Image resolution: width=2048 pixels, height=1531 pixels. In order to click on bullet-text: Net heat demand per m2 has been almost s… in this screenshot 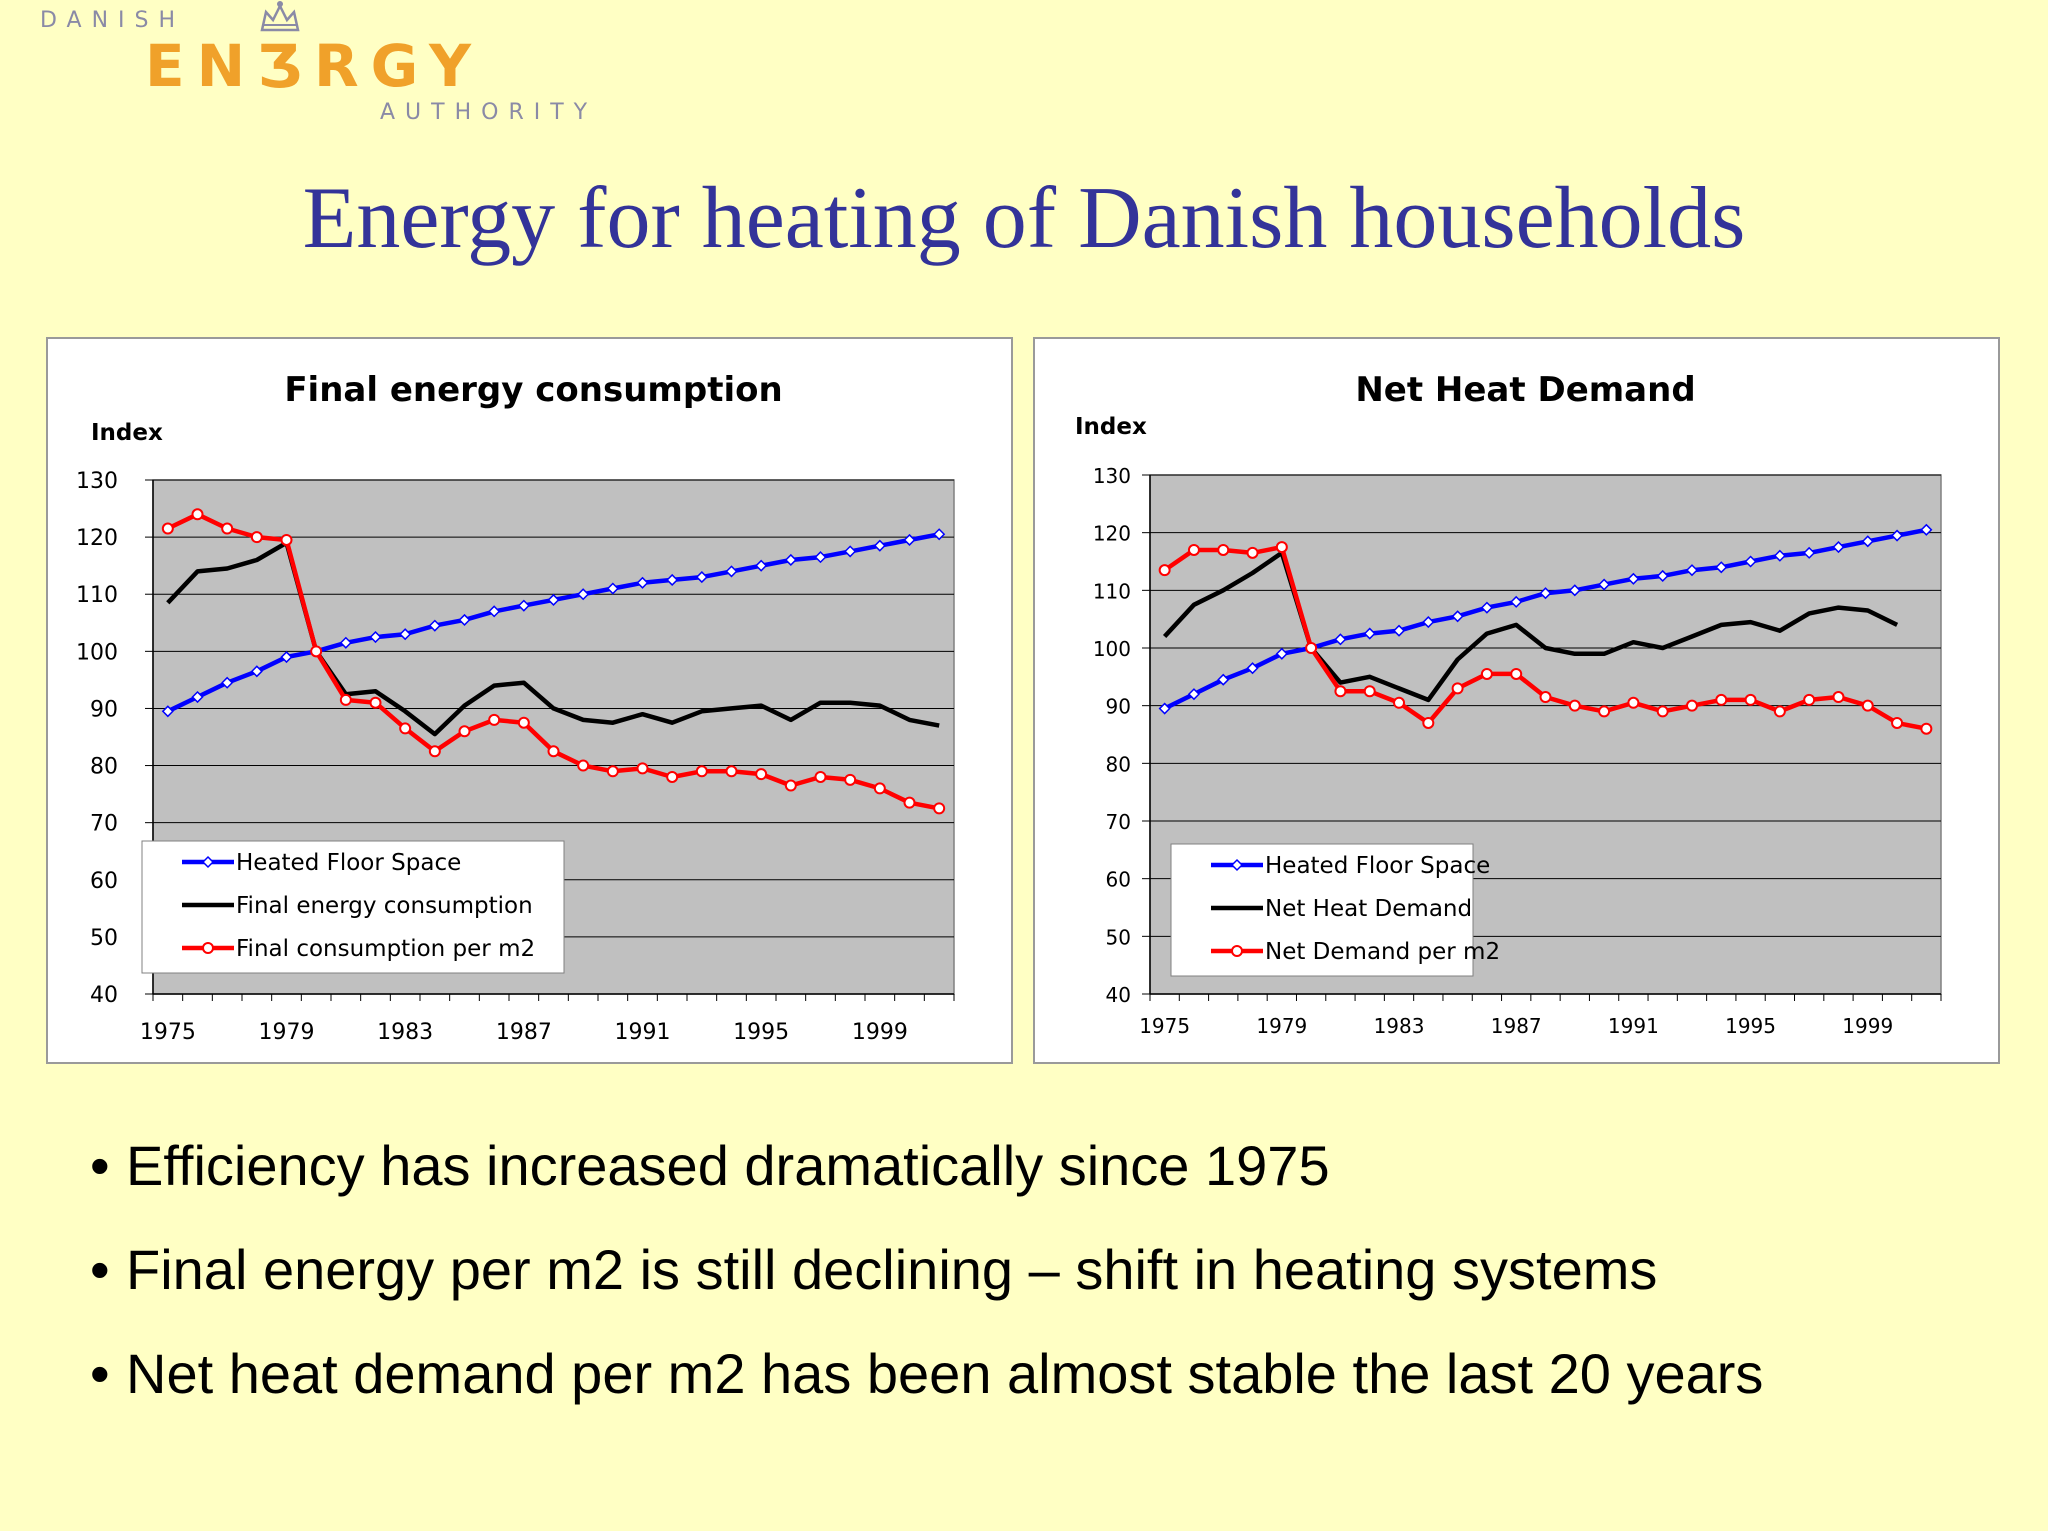, I will do `click(945, 1373)`.